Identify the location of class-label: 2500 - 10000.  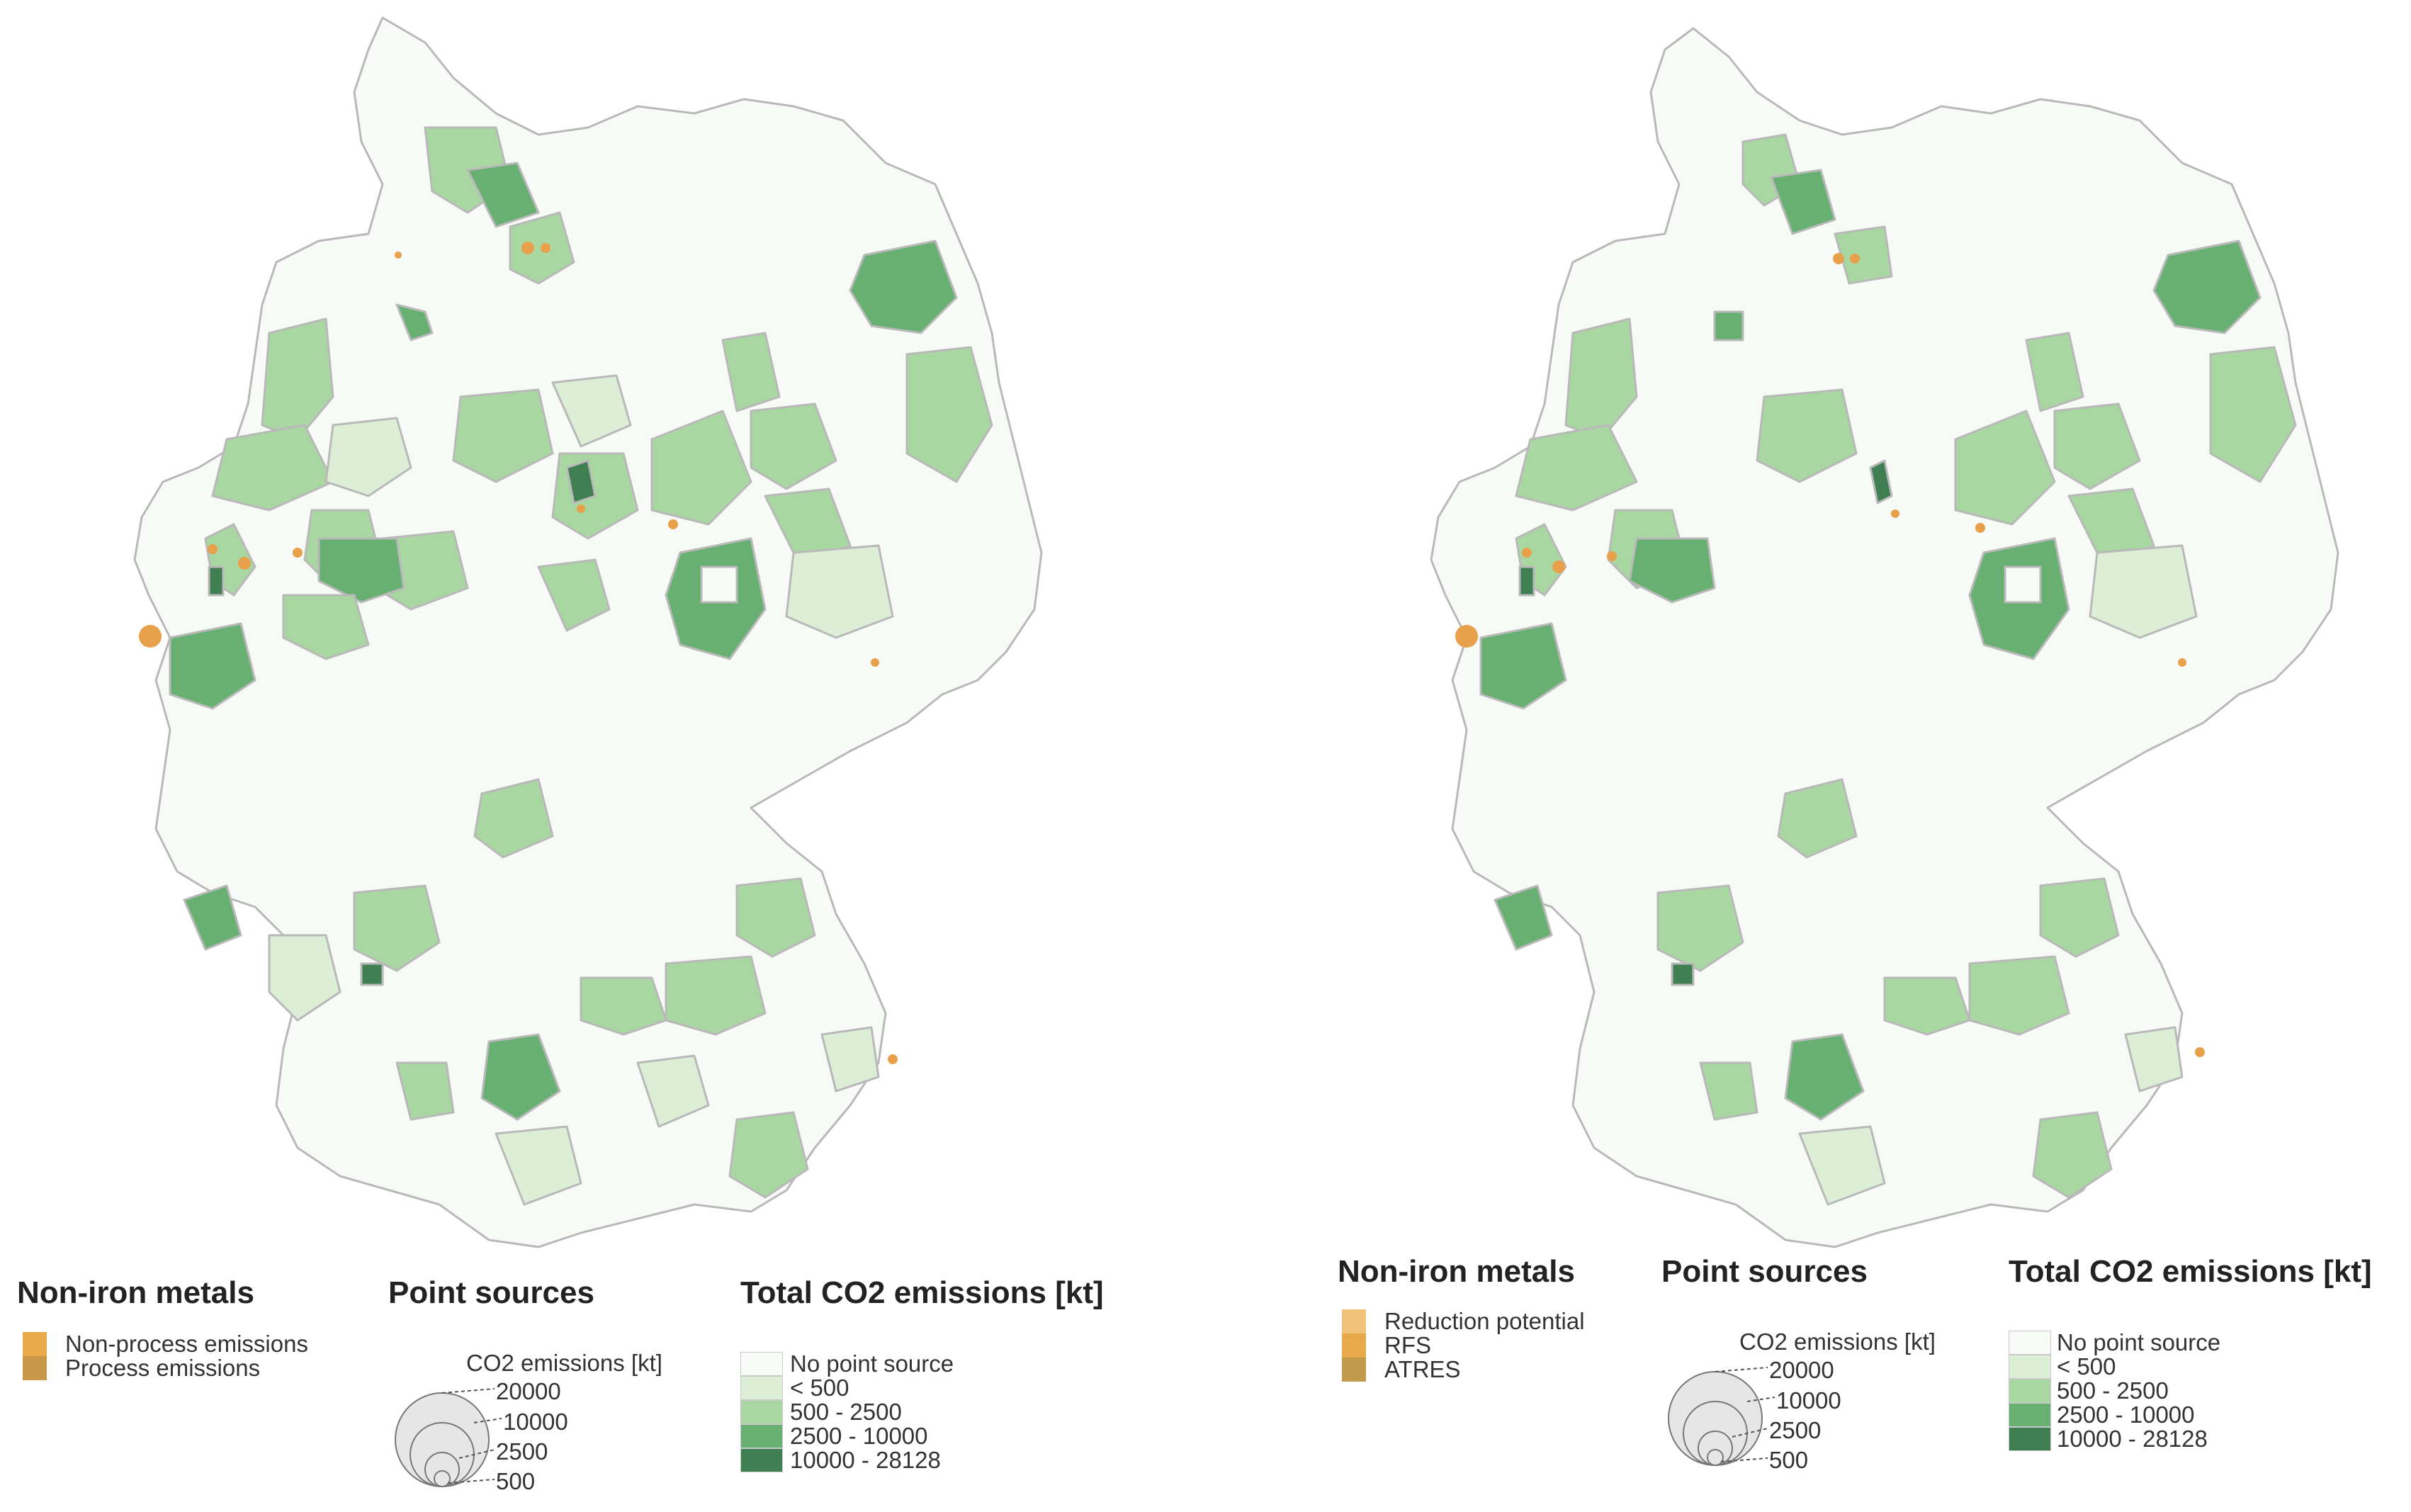
(2126, 1414).